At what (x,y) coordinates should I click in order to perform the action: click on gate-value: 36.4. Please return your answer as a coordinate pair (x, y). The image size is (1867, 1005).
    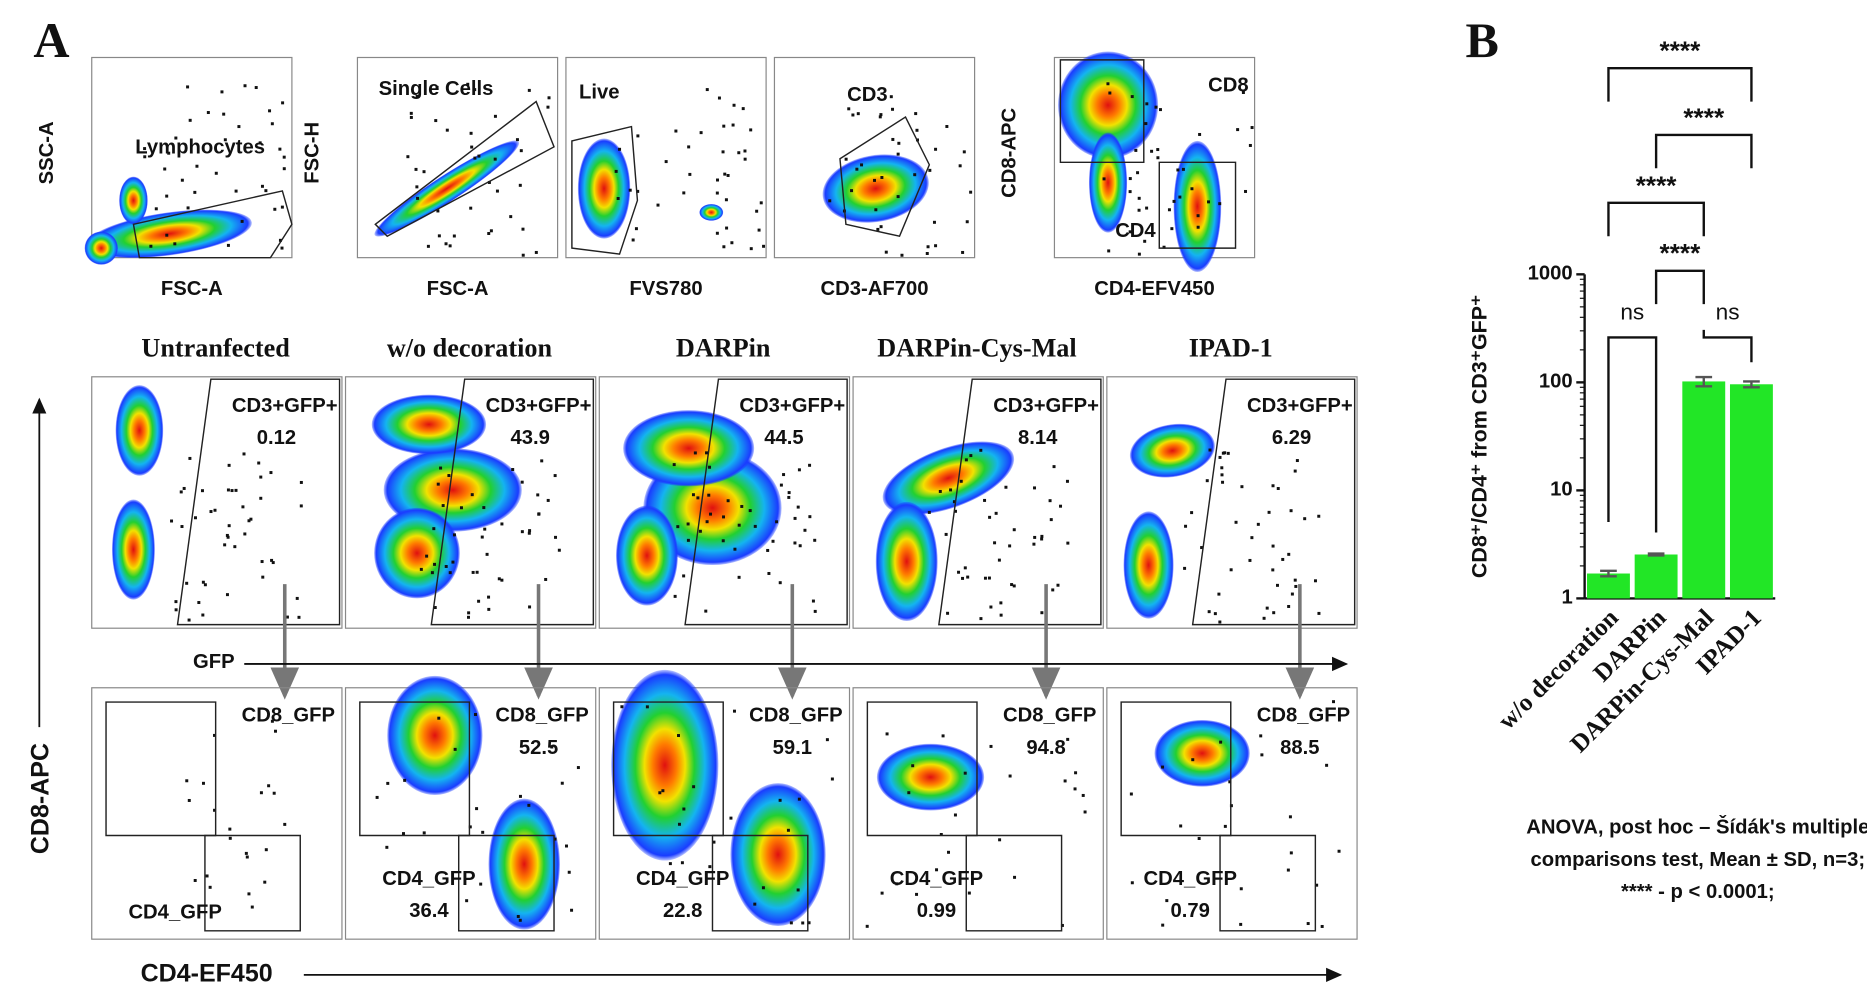
    Looking at the image, I should click on (429, 911).